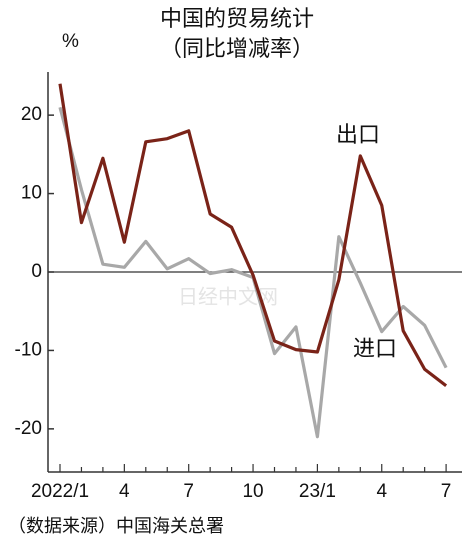 This screenshot has width=474, height=548. I want to click on y-tick-label: 20, so click(31, 114).